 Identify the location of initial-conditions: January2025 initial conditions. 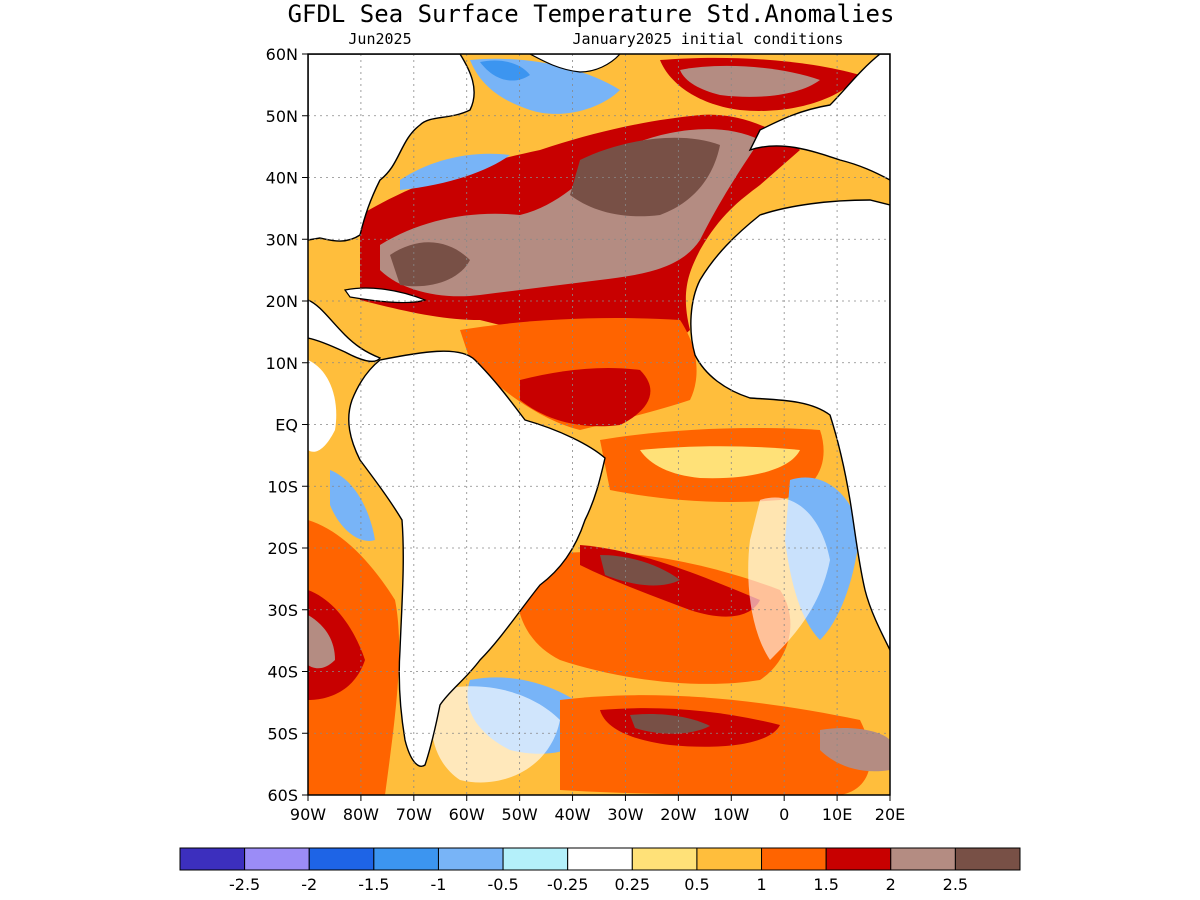
(708, 39).